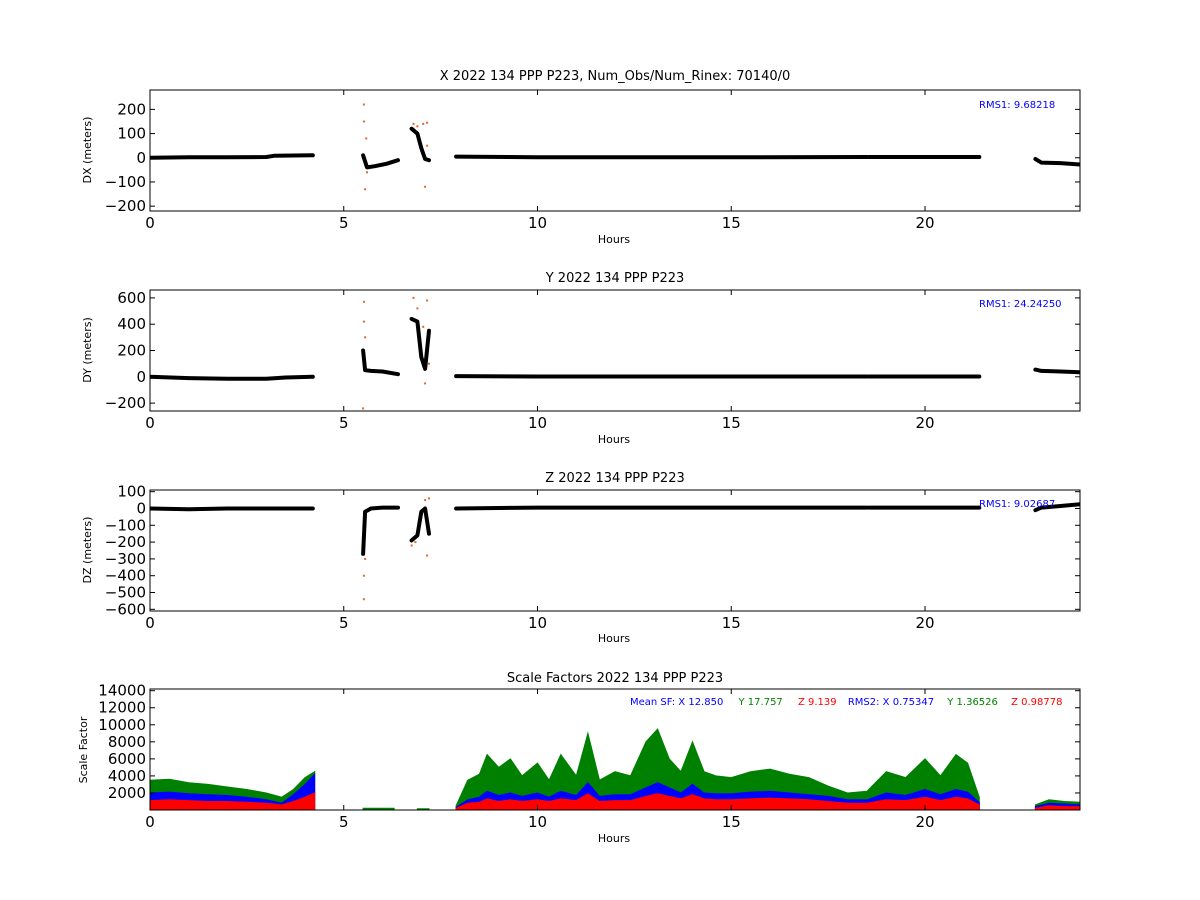 The width and height of the screenshot is (1200, 900). I want to click on panel-dy-xlabel: Hours, so click(614, 439).